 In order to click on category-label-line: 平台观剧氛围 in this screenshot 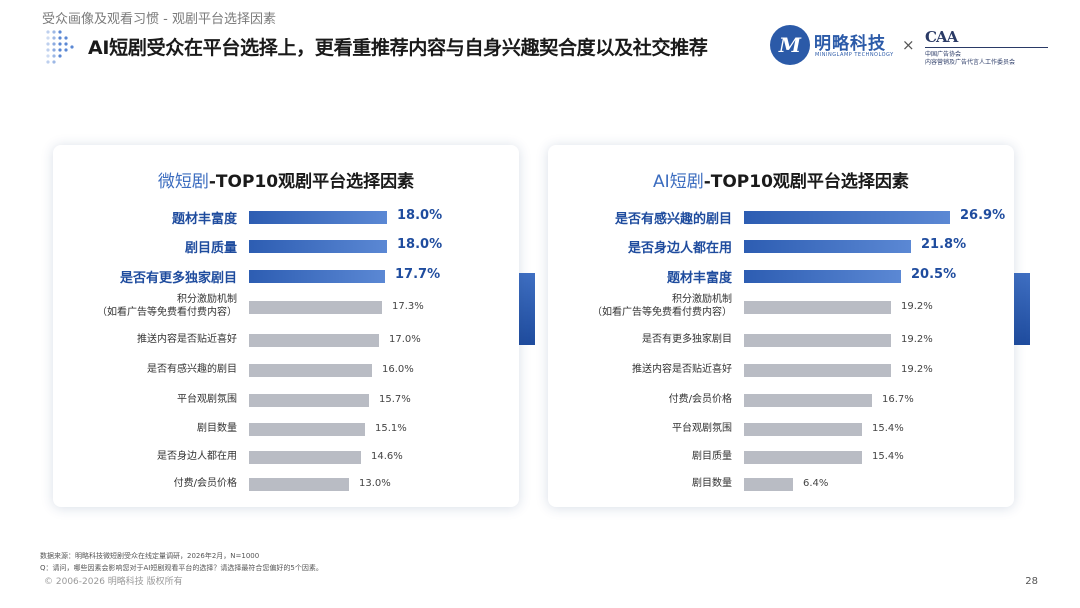, I will do `click(207, 399)`.